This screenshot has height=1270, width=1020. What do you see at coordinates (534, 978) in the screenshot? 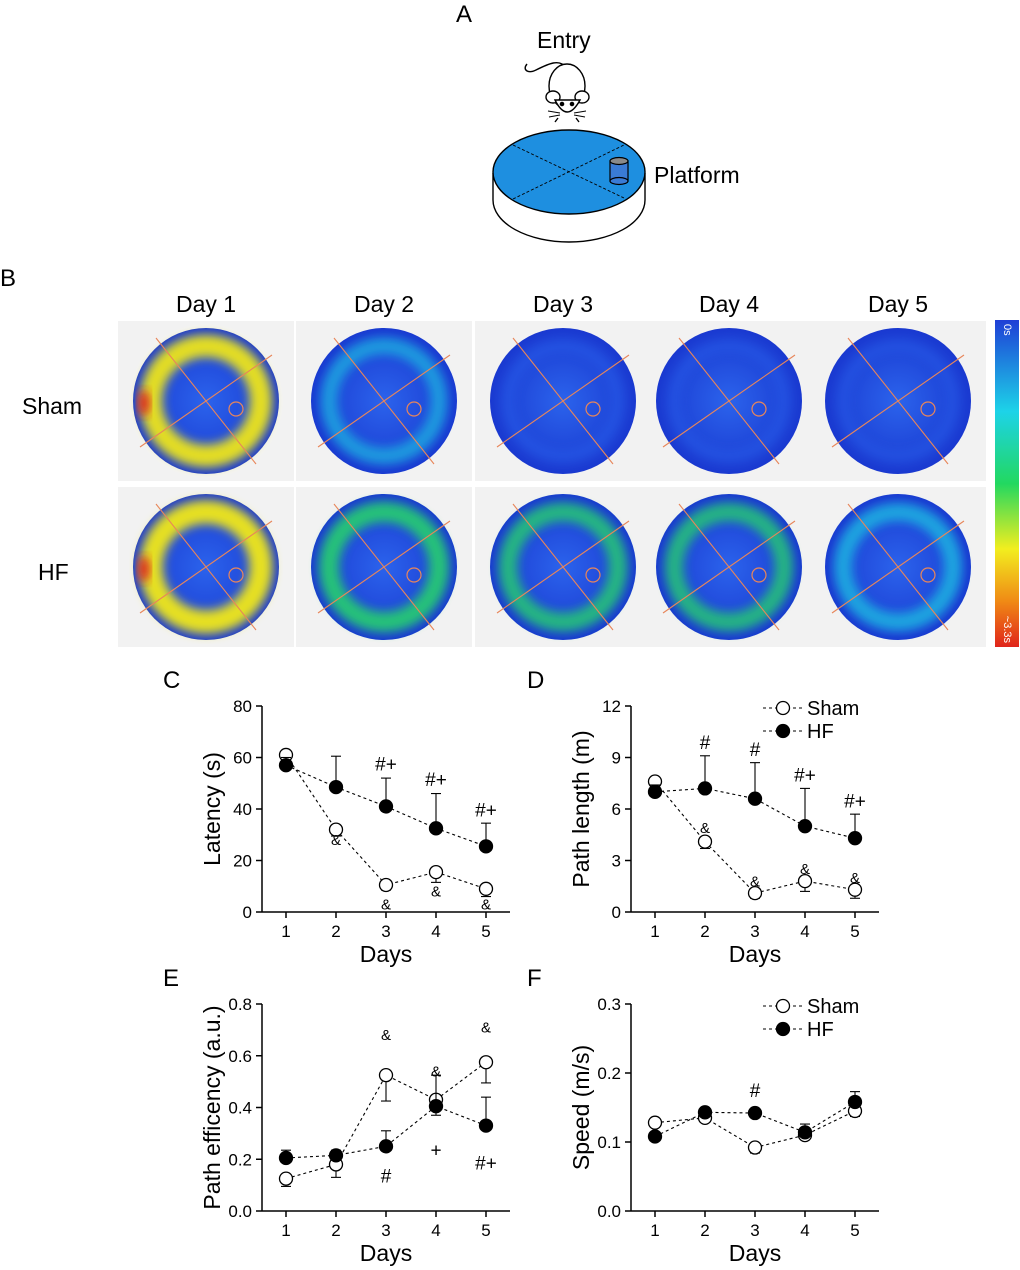
I see `panel-letter: F` at bounding box center [534, 978].